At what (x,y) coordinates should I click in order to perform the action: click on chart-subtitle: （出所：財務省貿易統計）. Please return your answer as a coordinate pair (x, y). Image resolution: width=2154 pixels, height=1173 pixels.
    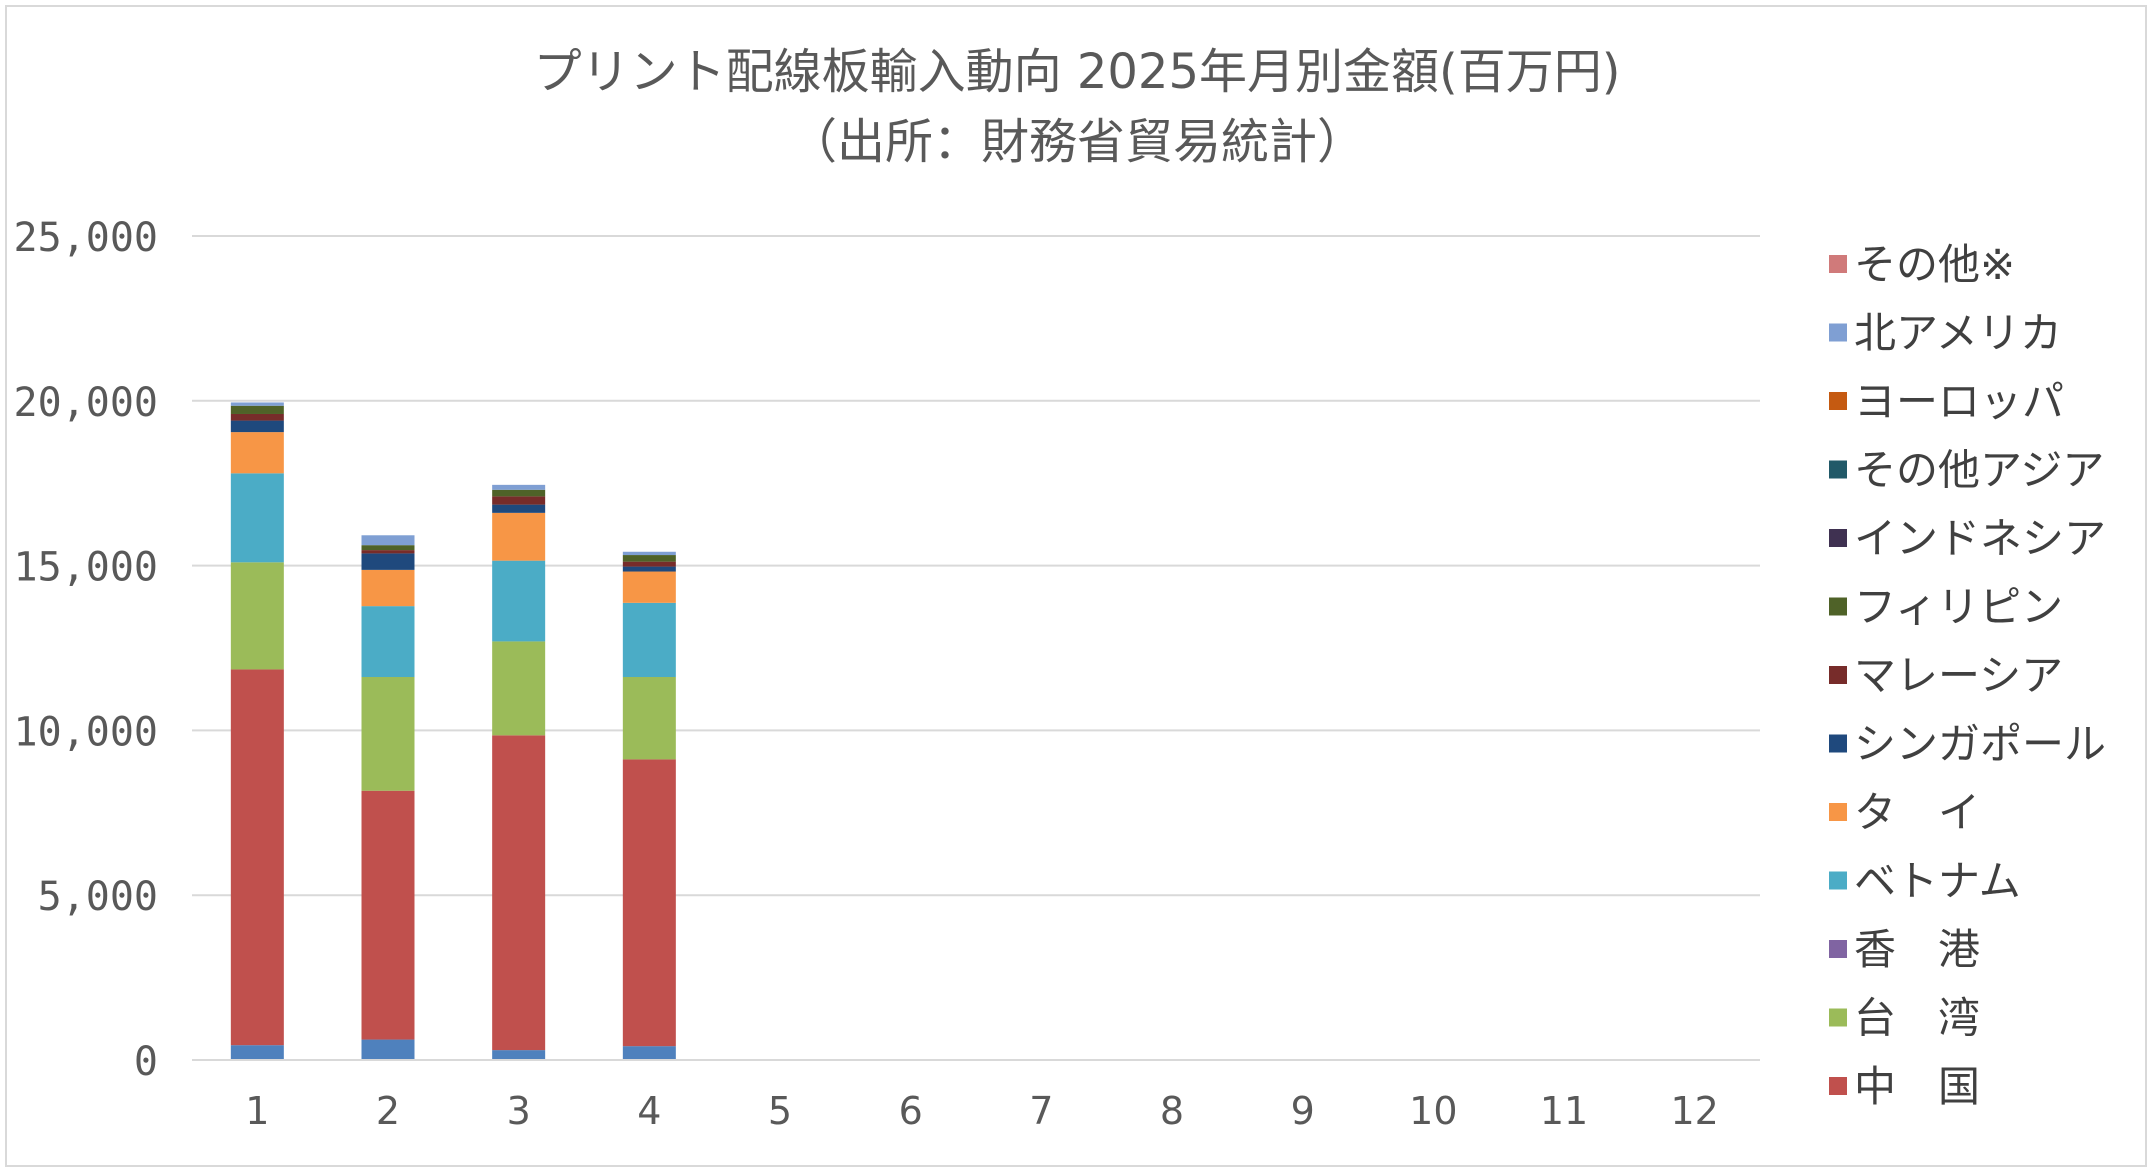
    Looking at the image, I should click on (1077, 142).